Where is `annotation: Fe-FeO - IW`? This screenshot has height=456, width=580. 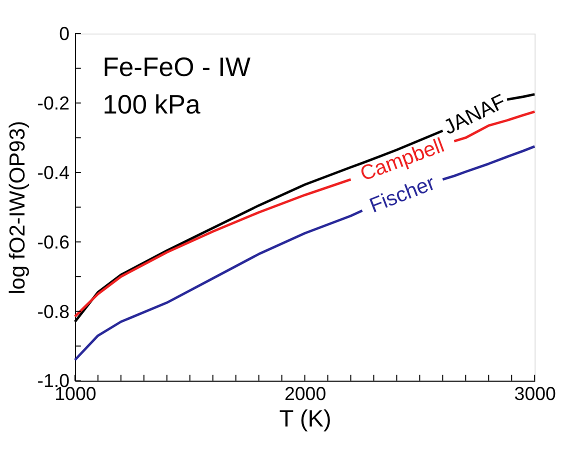 annotation: Fe-FeO - IW is located at coordinates (177, 67).